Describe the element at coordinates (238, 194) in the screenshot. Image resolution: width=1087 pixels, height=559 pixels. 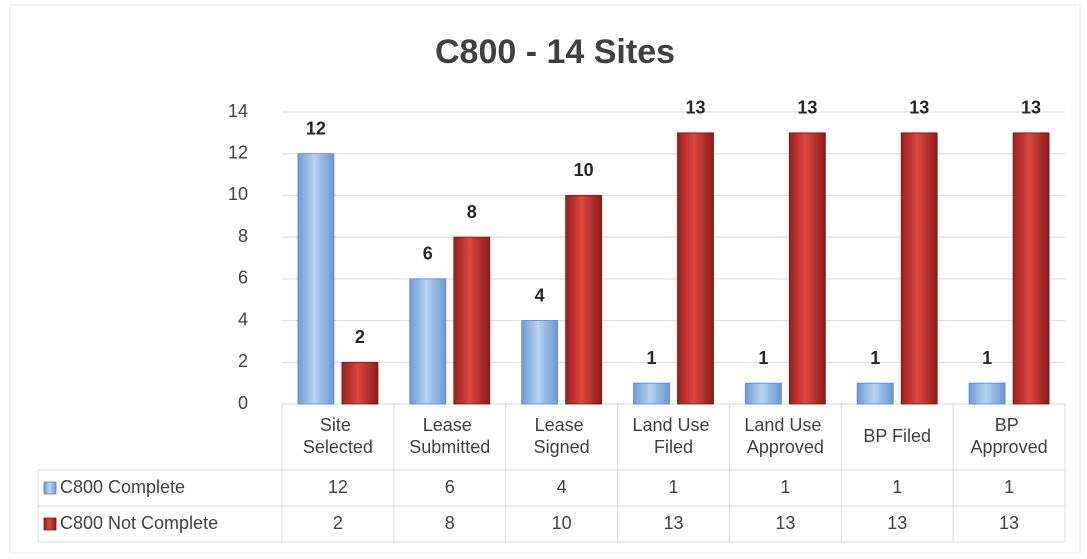
I see `y-tick-label: 10` at that location.